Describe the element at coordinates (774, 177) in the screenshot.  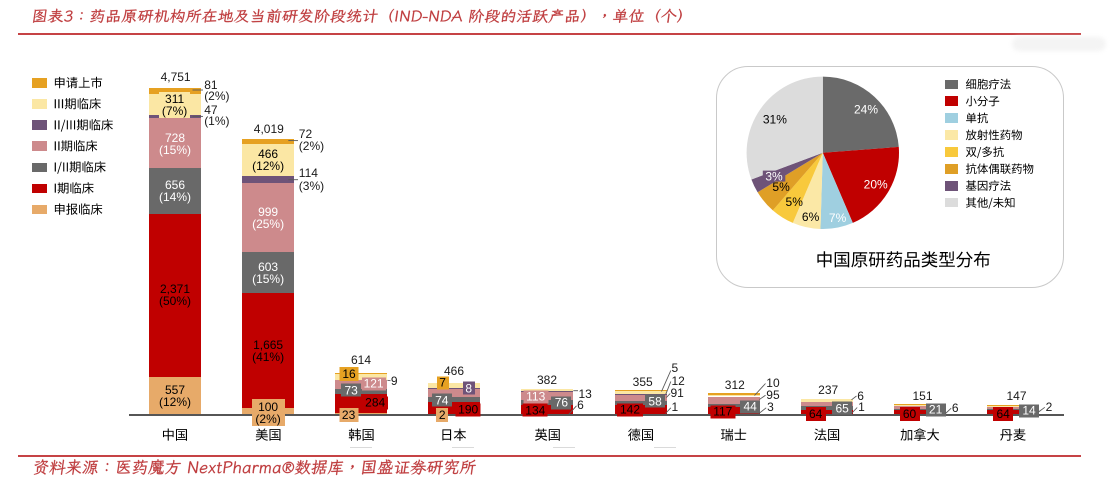
I see `svg-text: 3%` at that location.